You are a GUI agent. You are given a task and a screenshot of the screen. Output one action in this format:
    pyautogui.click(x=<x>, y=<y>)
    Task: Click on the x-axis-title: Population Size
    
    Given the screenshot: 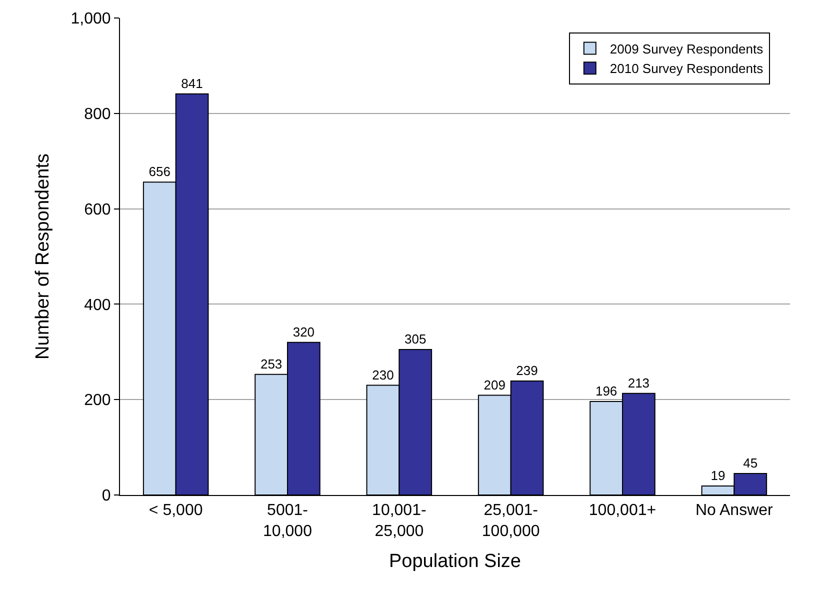 What is the action you would take?
    pyautogui.click(x=455, y=561)
    